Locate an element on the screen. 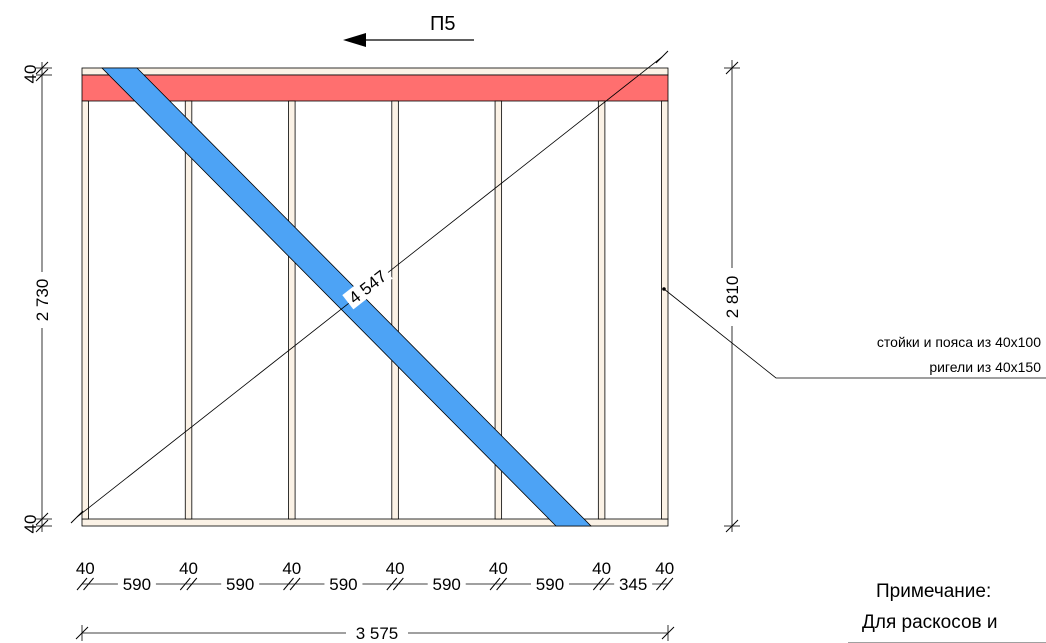  right-height-dimension: 2 810 is located at coordinates (732, 296).